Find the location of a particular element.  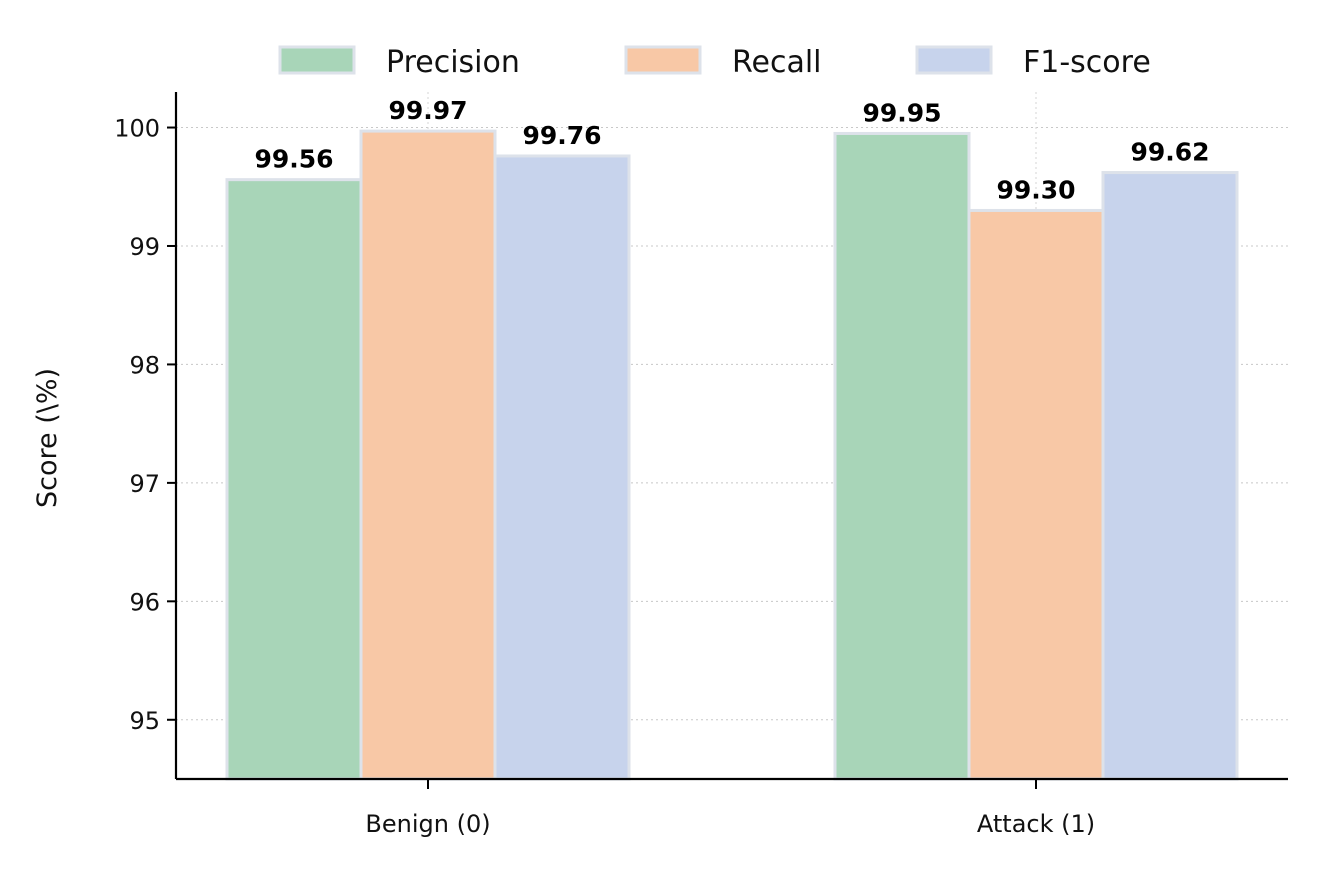

legend-swatch-precision is located at coordinates (317, 60).